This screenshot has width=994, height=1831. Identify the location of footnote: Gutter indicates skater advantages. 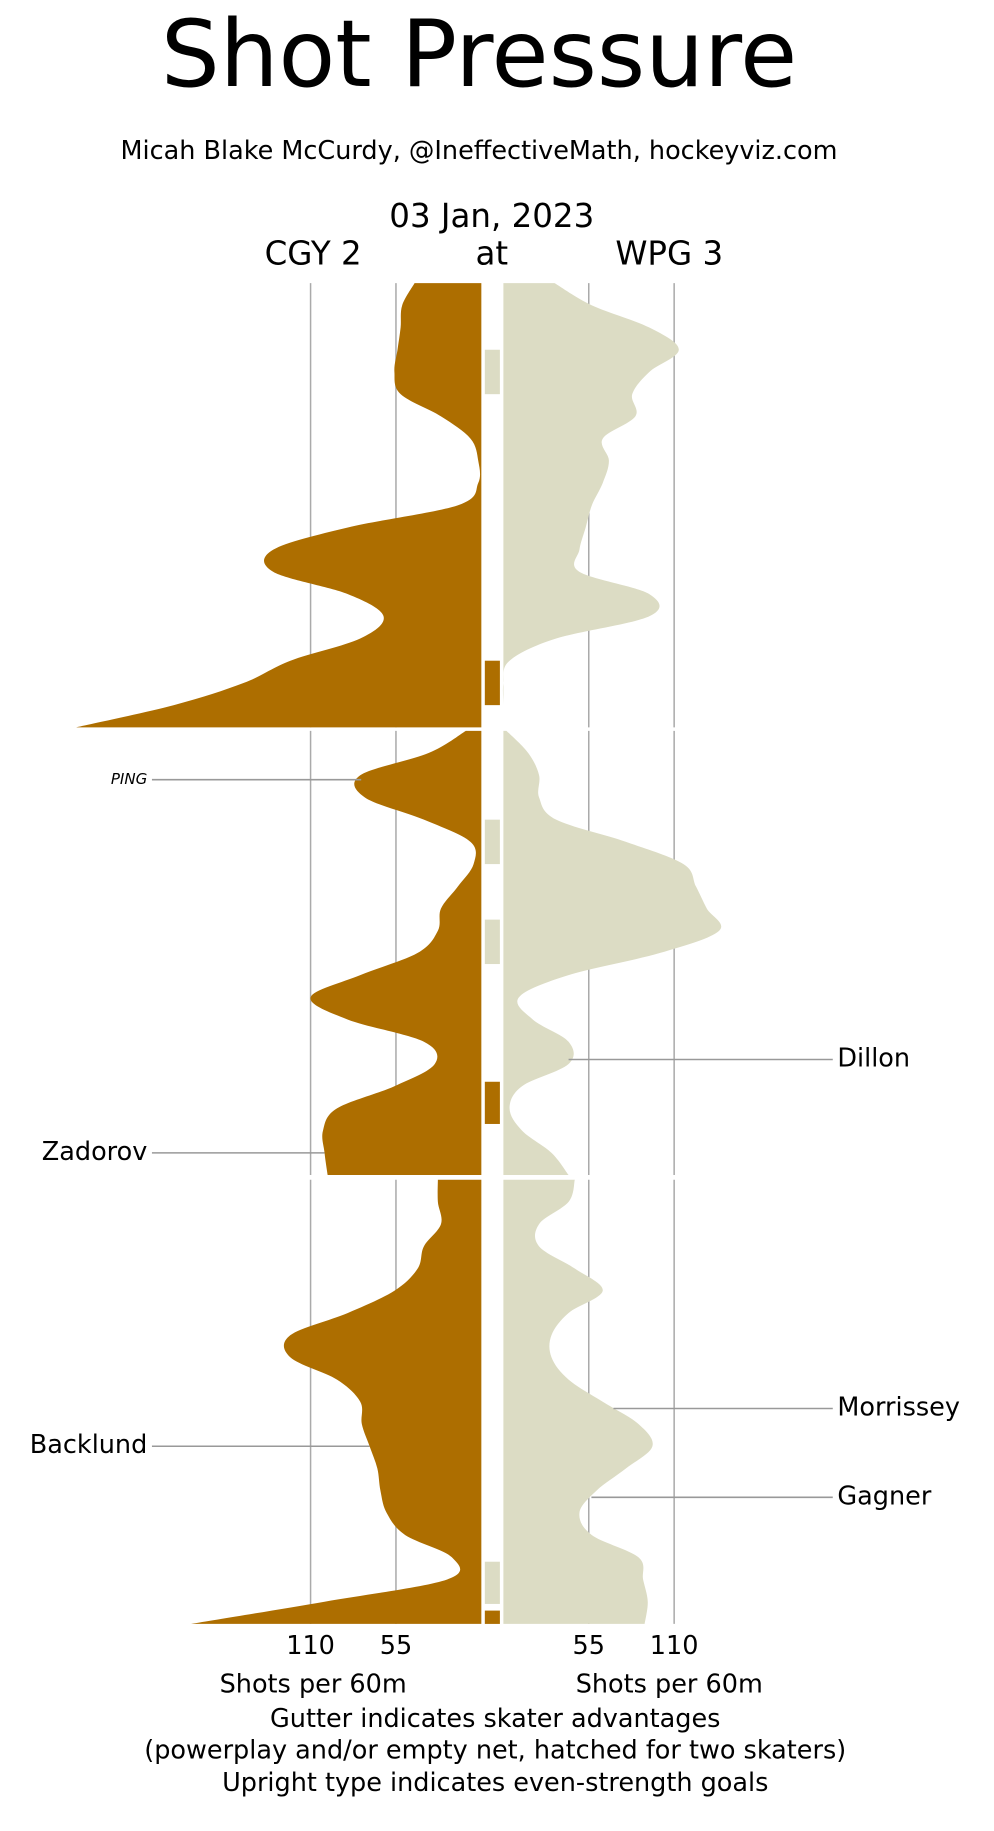
(495, 1719).